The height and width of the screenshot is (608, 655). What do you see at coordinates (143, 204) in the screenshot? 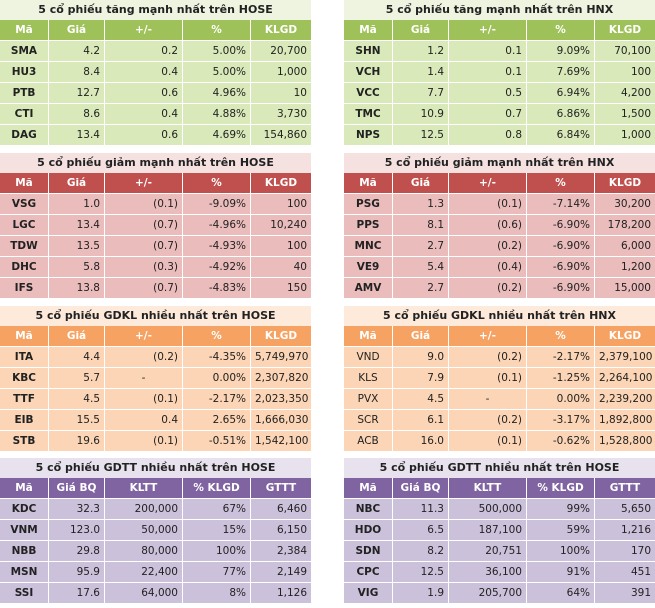
I see `table-cell: (0.1)` at bounding box center [143, 204].